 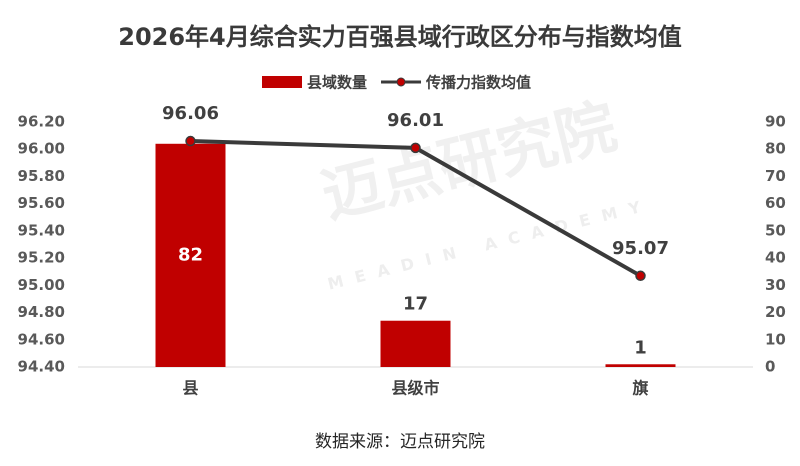 I want to click on bar-value-label: 1, so click(x=640, y=347).